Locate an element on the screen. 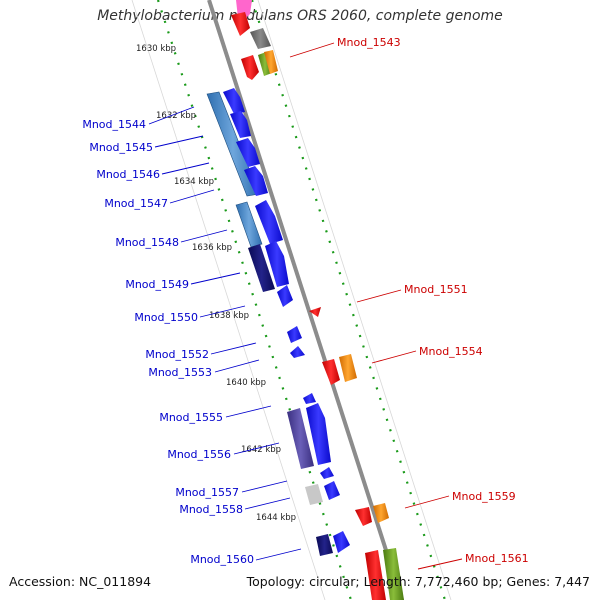  scale-label: 1632 kbp is located at coordinates (176, 116).